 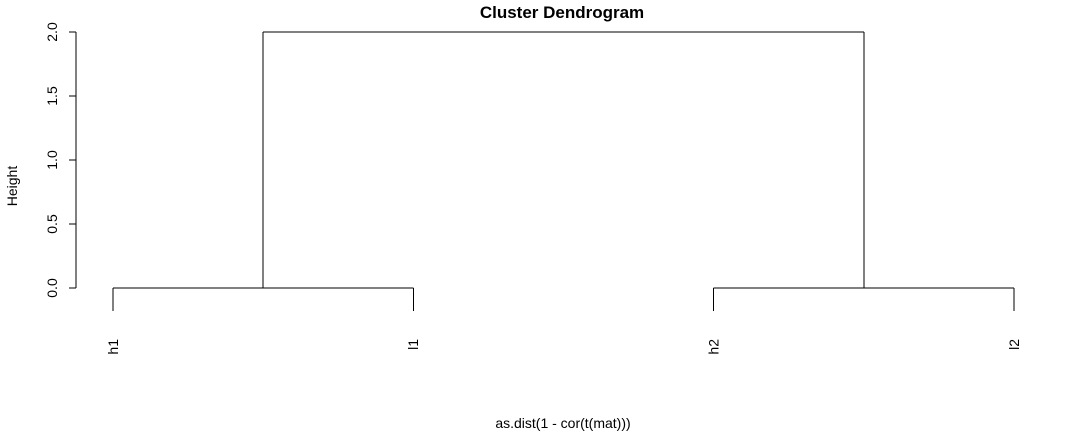 I want to click on y-tick-label: 1.0, so click(x=52, y=160).